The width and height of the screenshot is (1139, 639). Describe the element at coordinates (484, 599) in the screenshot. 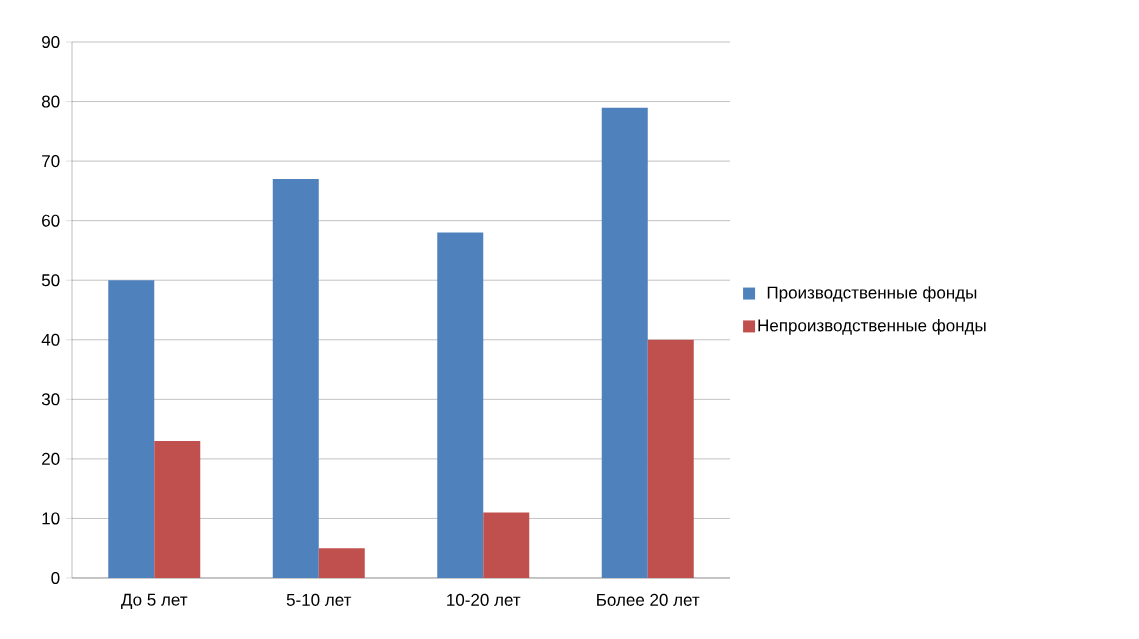

I see `x-tick-label: 10-20 лет` at that location.